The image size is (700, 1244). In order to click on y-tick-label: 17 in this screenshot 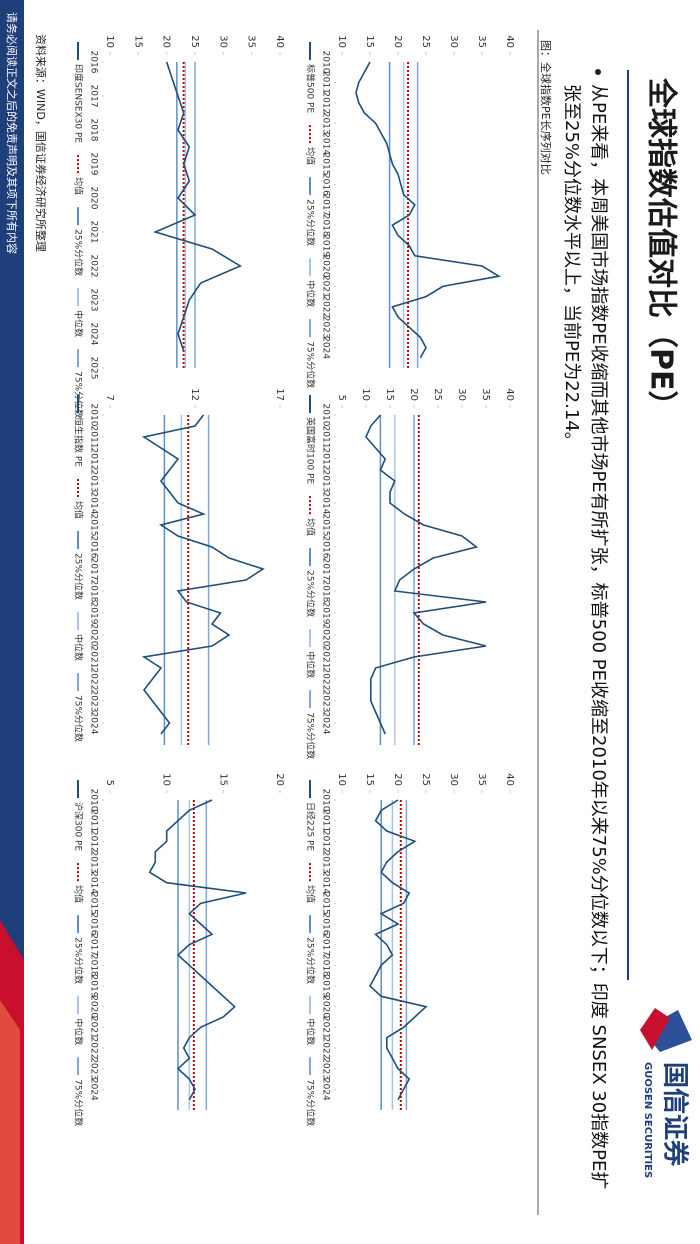, I will do `click(279, 394)`.